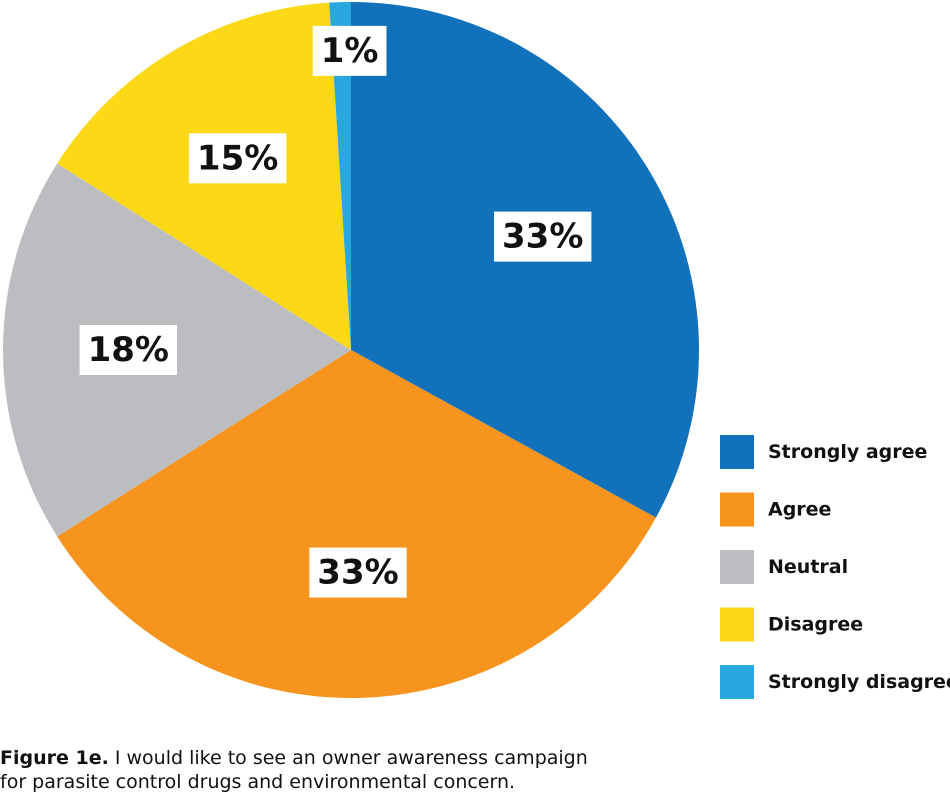  I want to click on pct-label: 15%, so click(237, 158).